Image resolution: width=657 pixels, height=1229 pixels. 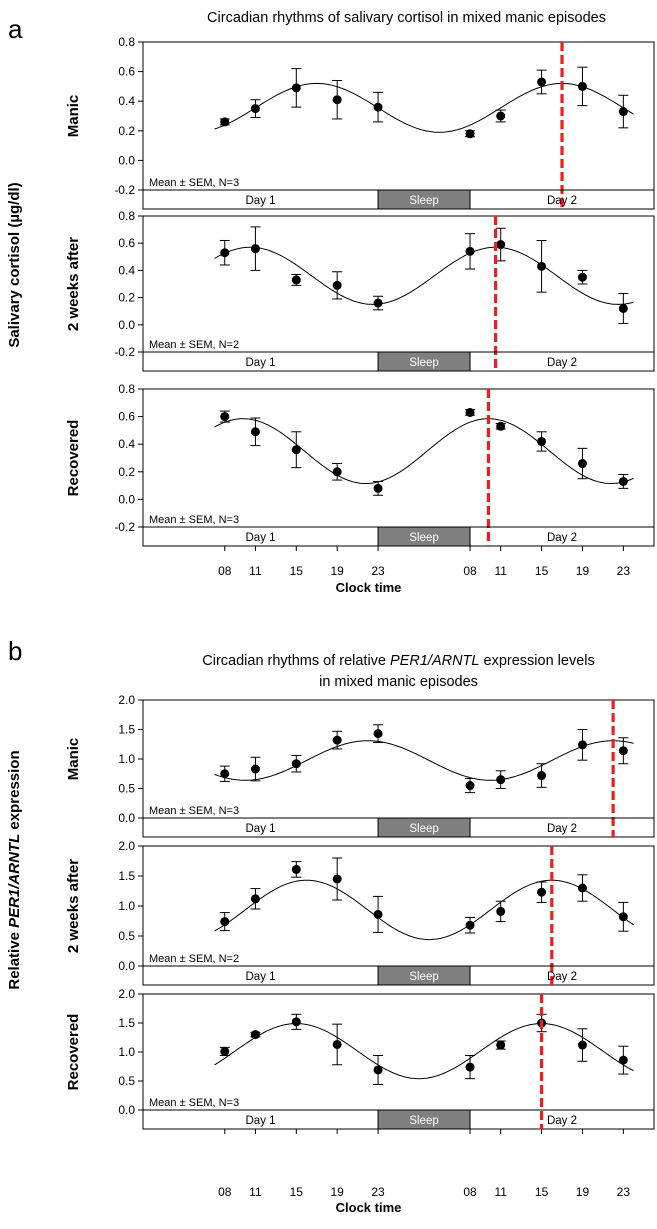 What do you see at coordinates (124, 352) in the screenshot?
I see `y-tick-label: -0.2` at bounding box center [124, 352].